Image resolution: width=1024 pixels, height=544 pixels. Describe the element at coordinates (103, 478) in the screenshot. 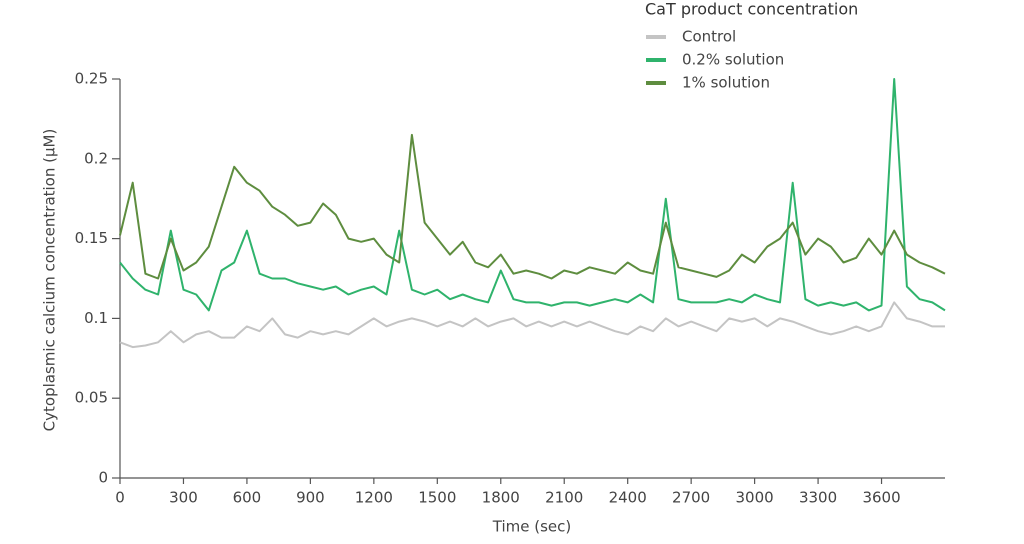

I see `y-tick-label: 0` at that location.